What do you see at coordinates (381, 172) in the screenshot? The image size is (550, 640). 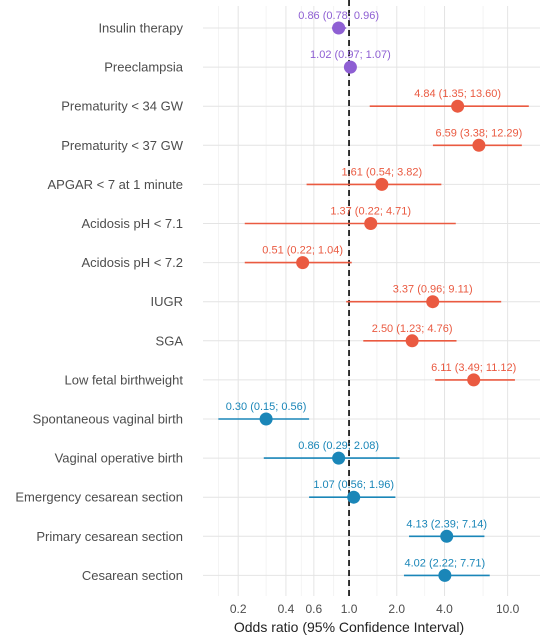 I see `data-label: 1.61 (0.54; 3.82)` at bounding box center [381, 172].